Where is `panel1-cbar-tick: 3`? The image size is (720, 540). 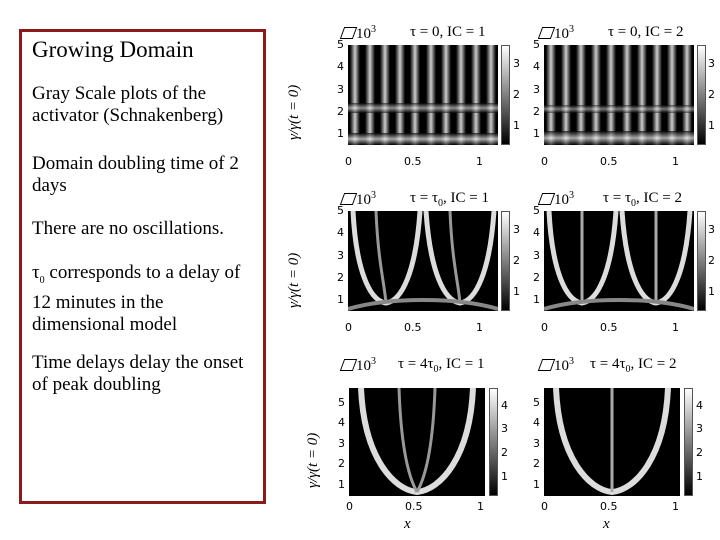 panel1-cbar-tick: 3 is located at coordinates (516, 63).